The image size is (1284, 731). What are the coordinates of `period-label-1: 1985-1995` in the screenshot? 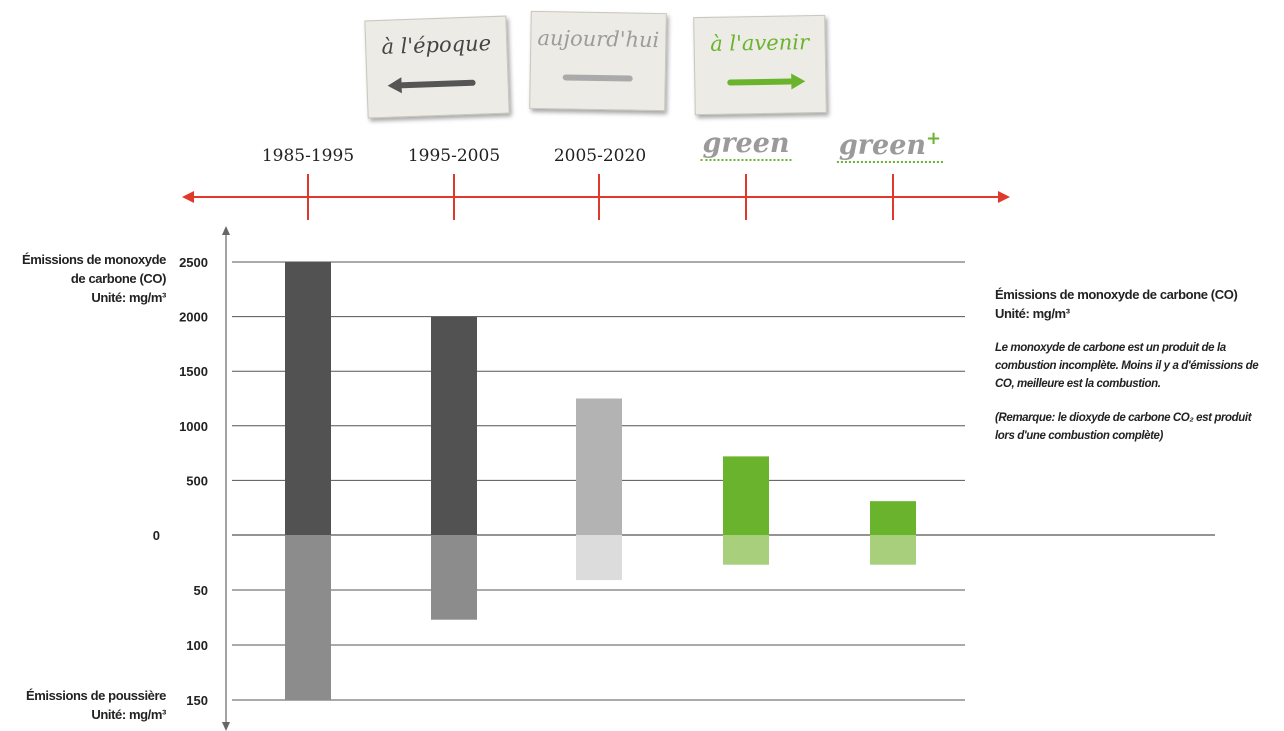 It's located at (308, 156).